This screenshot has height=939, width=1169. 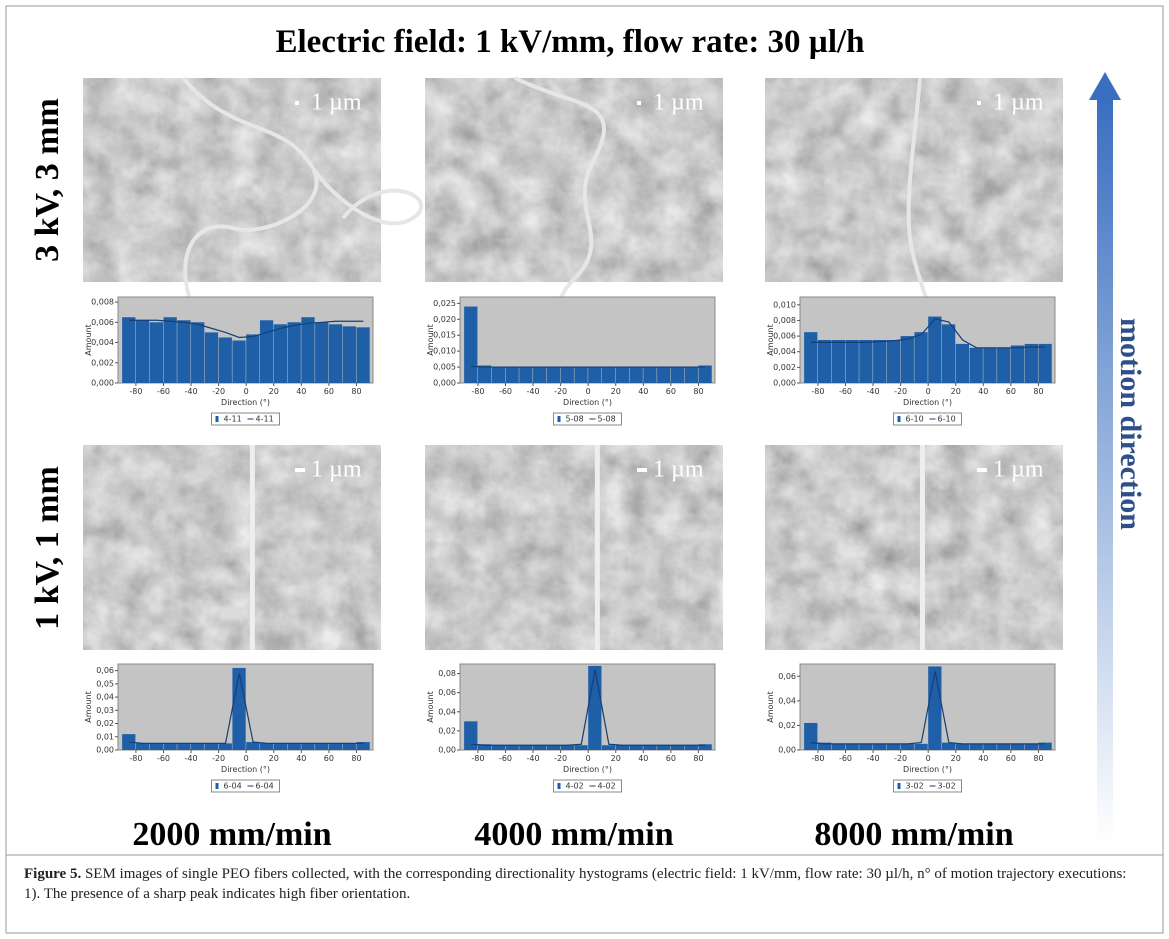 What do you see at coordinates (947, 786) in the screenshot?
I see `legend-label: 3-02` at bounding box center [947, 786].